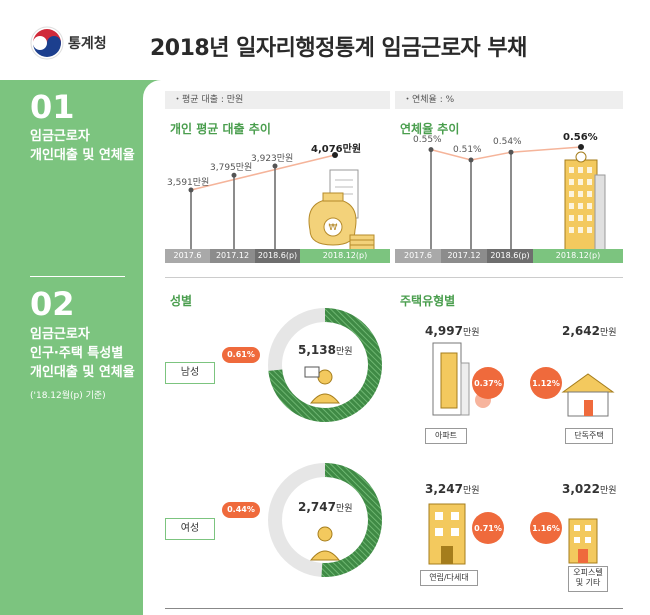  What do you see at coordinates (580, 137) in the screenshot?
I see `rate-value-label: 0.56%` at bounding box center [580, 137].